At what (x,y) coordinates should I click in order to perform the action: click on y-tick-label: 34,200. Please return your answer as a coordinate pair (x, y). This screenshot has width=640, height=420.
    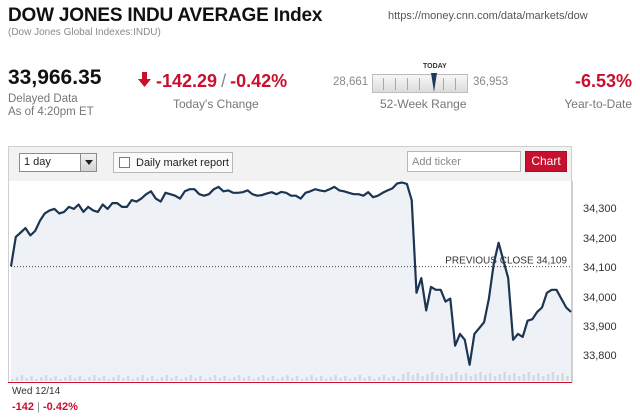
    Looking at the image, I should click on (600, 238).